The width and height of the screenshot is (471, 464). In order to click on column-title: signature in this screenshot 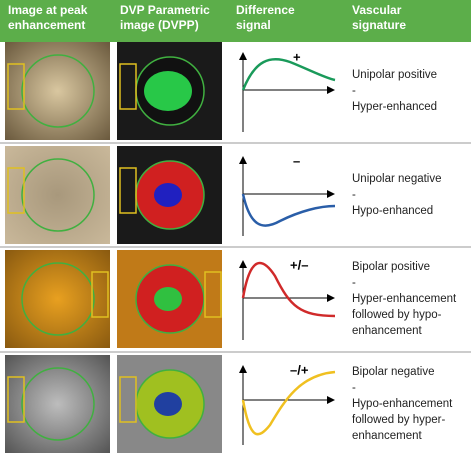, I will do `click(379, 25)`.